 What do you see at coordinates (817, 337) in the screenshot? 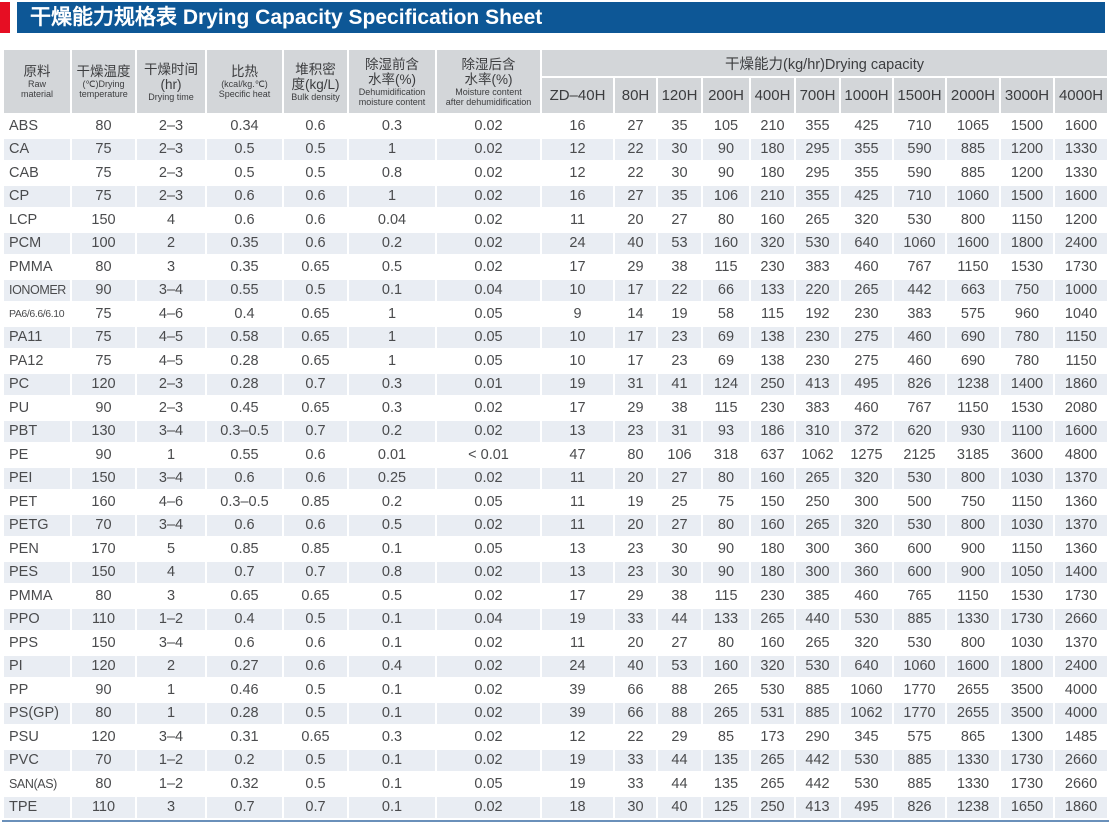
I see `capacity-cell: 230` at bounding box center [817, 337].